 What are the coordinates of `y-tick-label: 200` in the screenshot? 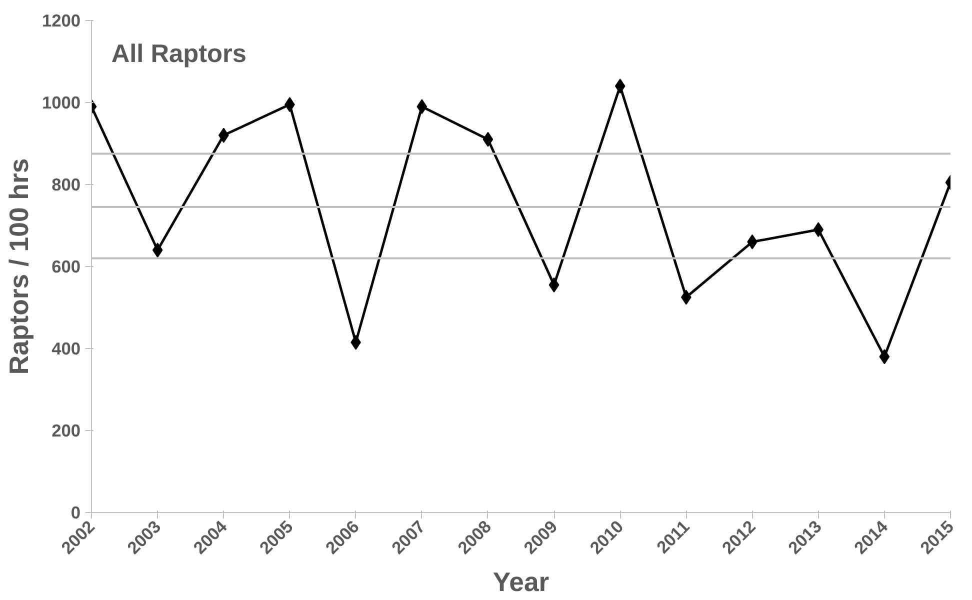 It's located at (66, 430).